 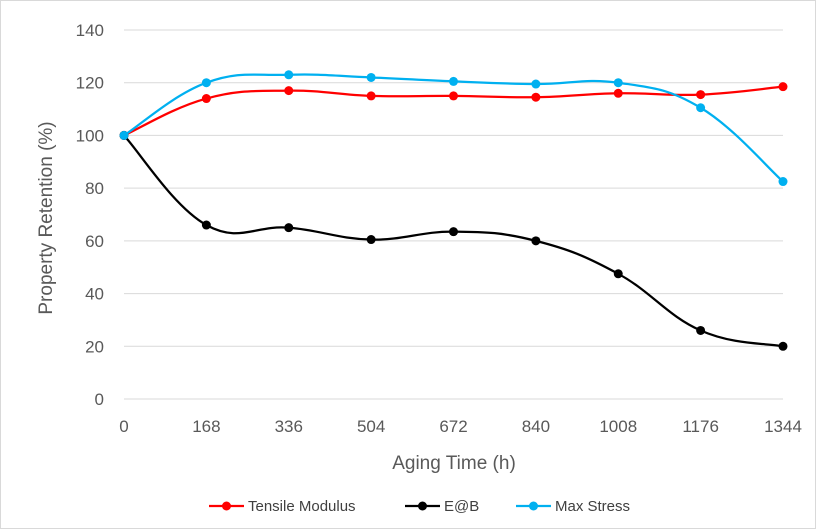 What do you see at coordinates (783, 426) in the screenshot?
I see `x-tick-label: 1344` at bounding box center [783, 426].